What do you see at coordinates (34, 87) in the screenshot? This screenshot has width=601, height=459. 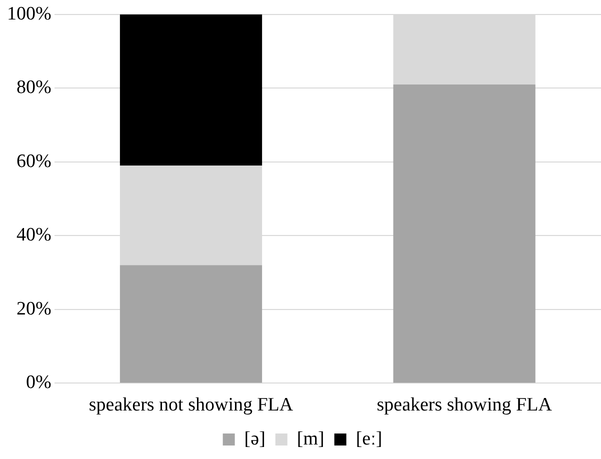 I see `y-tick-label: 80%` at bounding box center [34, 87].